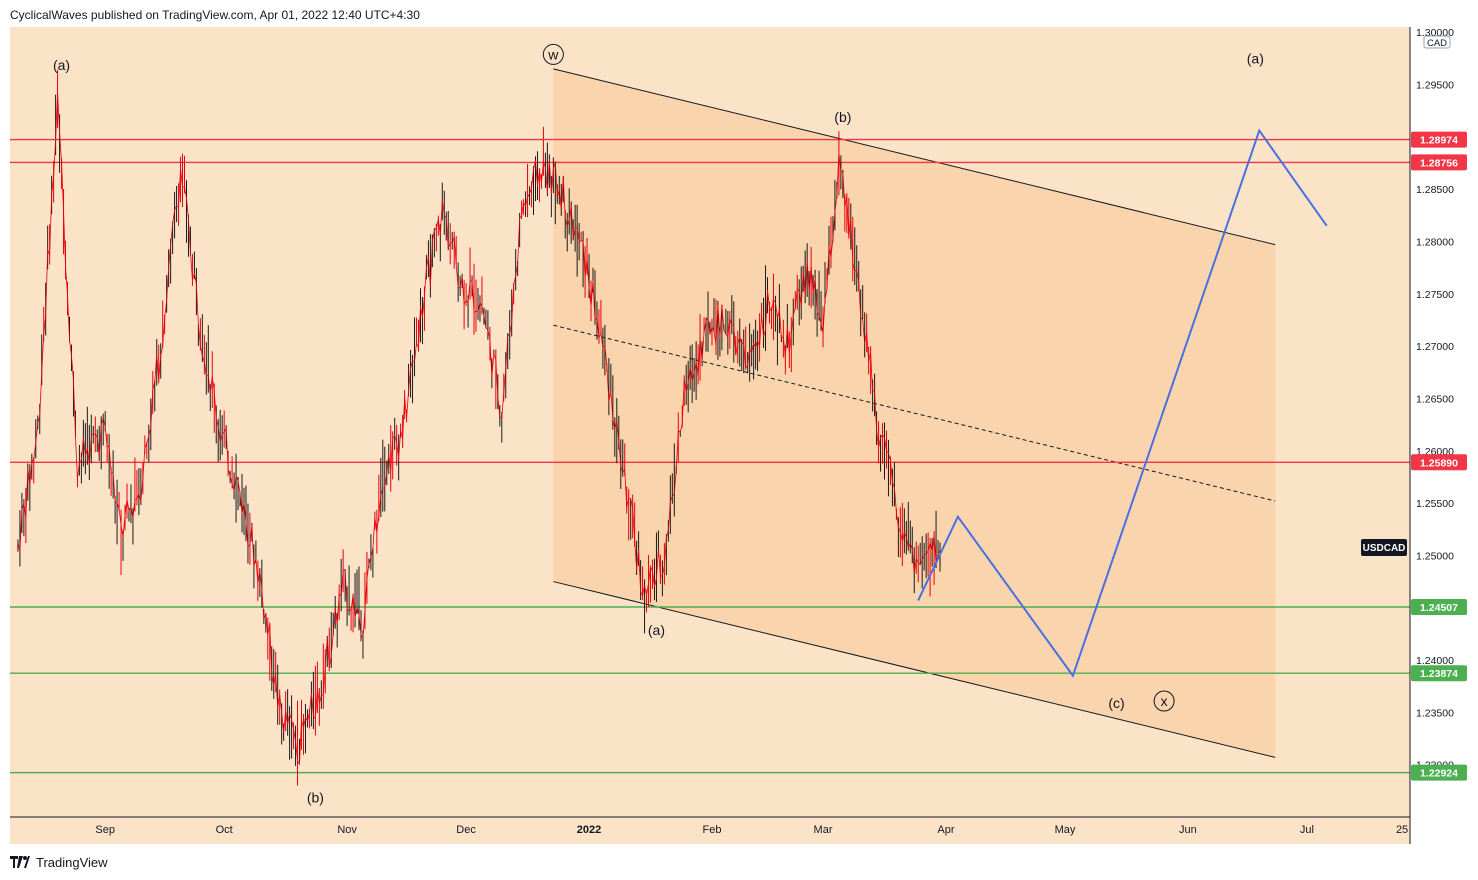  I want to click on channel-lower-line, so click(914, 669).